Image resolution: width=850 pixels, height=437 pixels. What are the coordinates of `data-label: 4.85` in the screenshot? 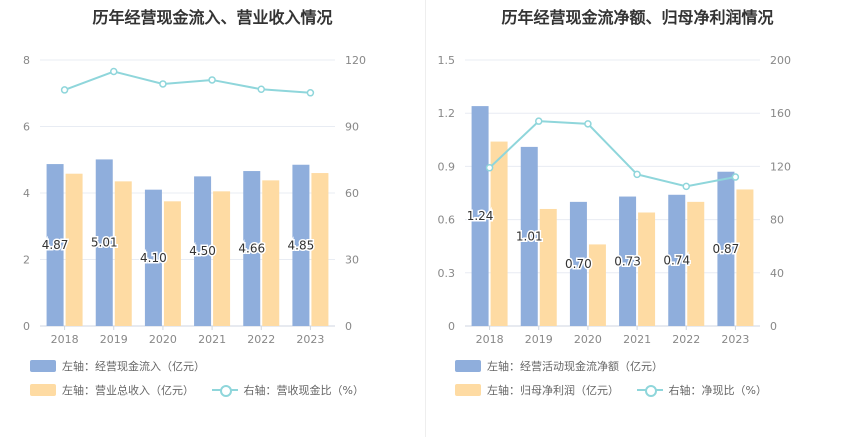 It's located at (301, 245).